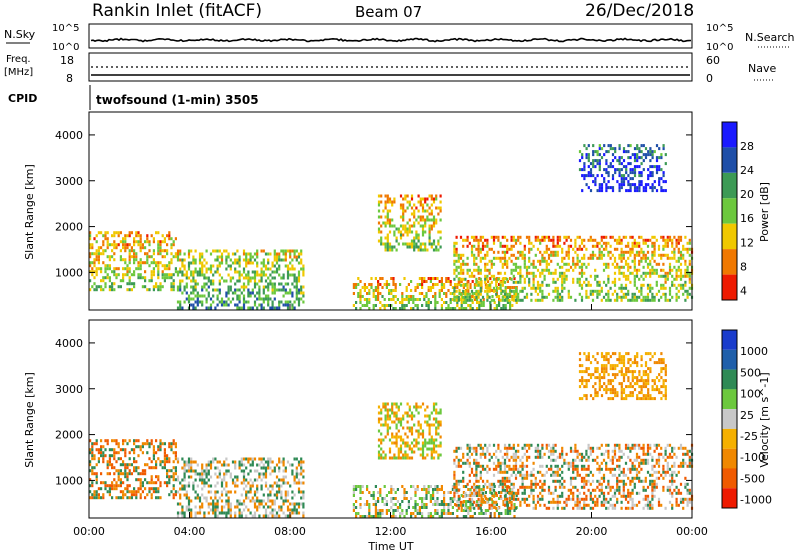 The height and width of the screenshot is (554, 800). I want to click on nsky-label: N.Sky, so click(20, 34).